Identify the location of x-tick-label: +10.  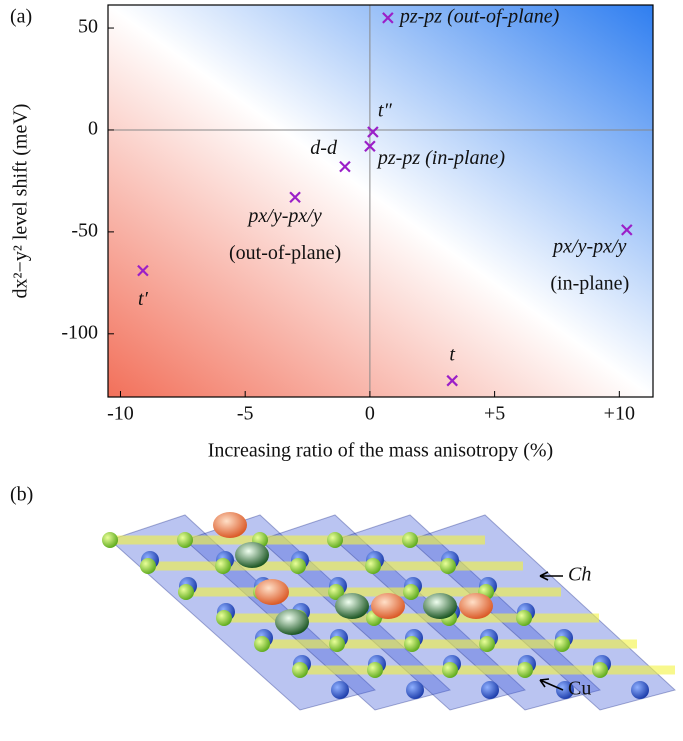
(619, 414).